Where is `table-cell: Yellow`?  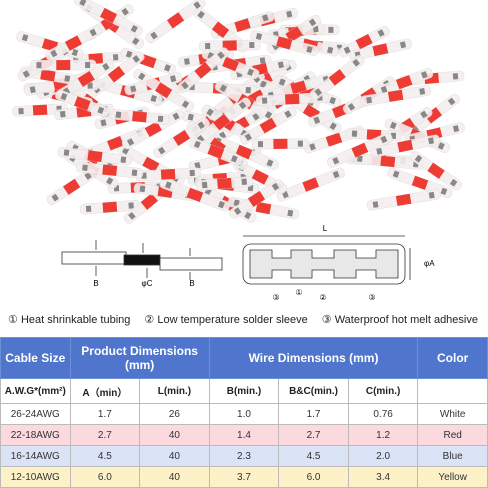 table-cell: Yellow is located at coordinates (452, 477).